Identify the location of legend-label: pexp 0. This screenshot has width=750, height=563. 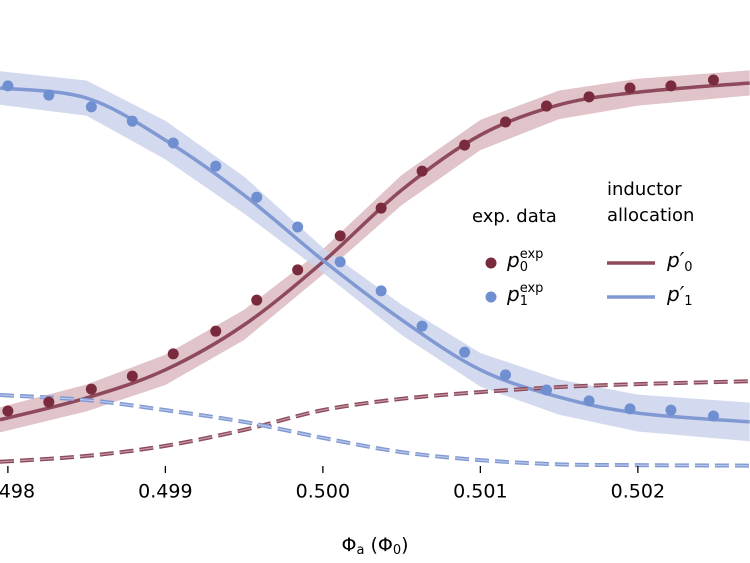
(524, 261).